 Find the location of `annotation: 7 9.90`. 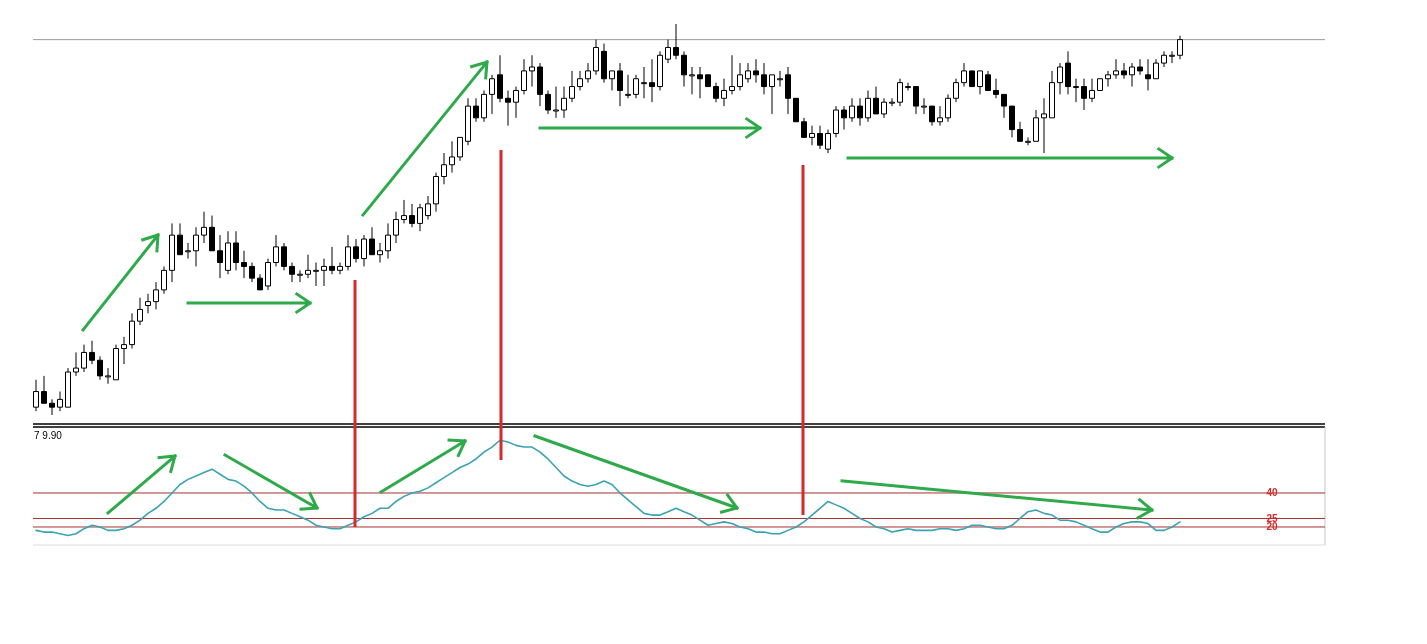

annotation: 7 9.90 is located at coordinates (48, 435).